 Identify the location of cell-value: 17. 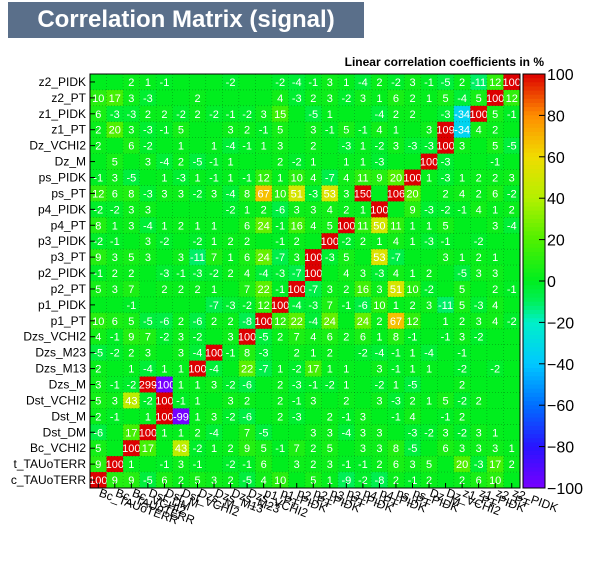
(495, 465).